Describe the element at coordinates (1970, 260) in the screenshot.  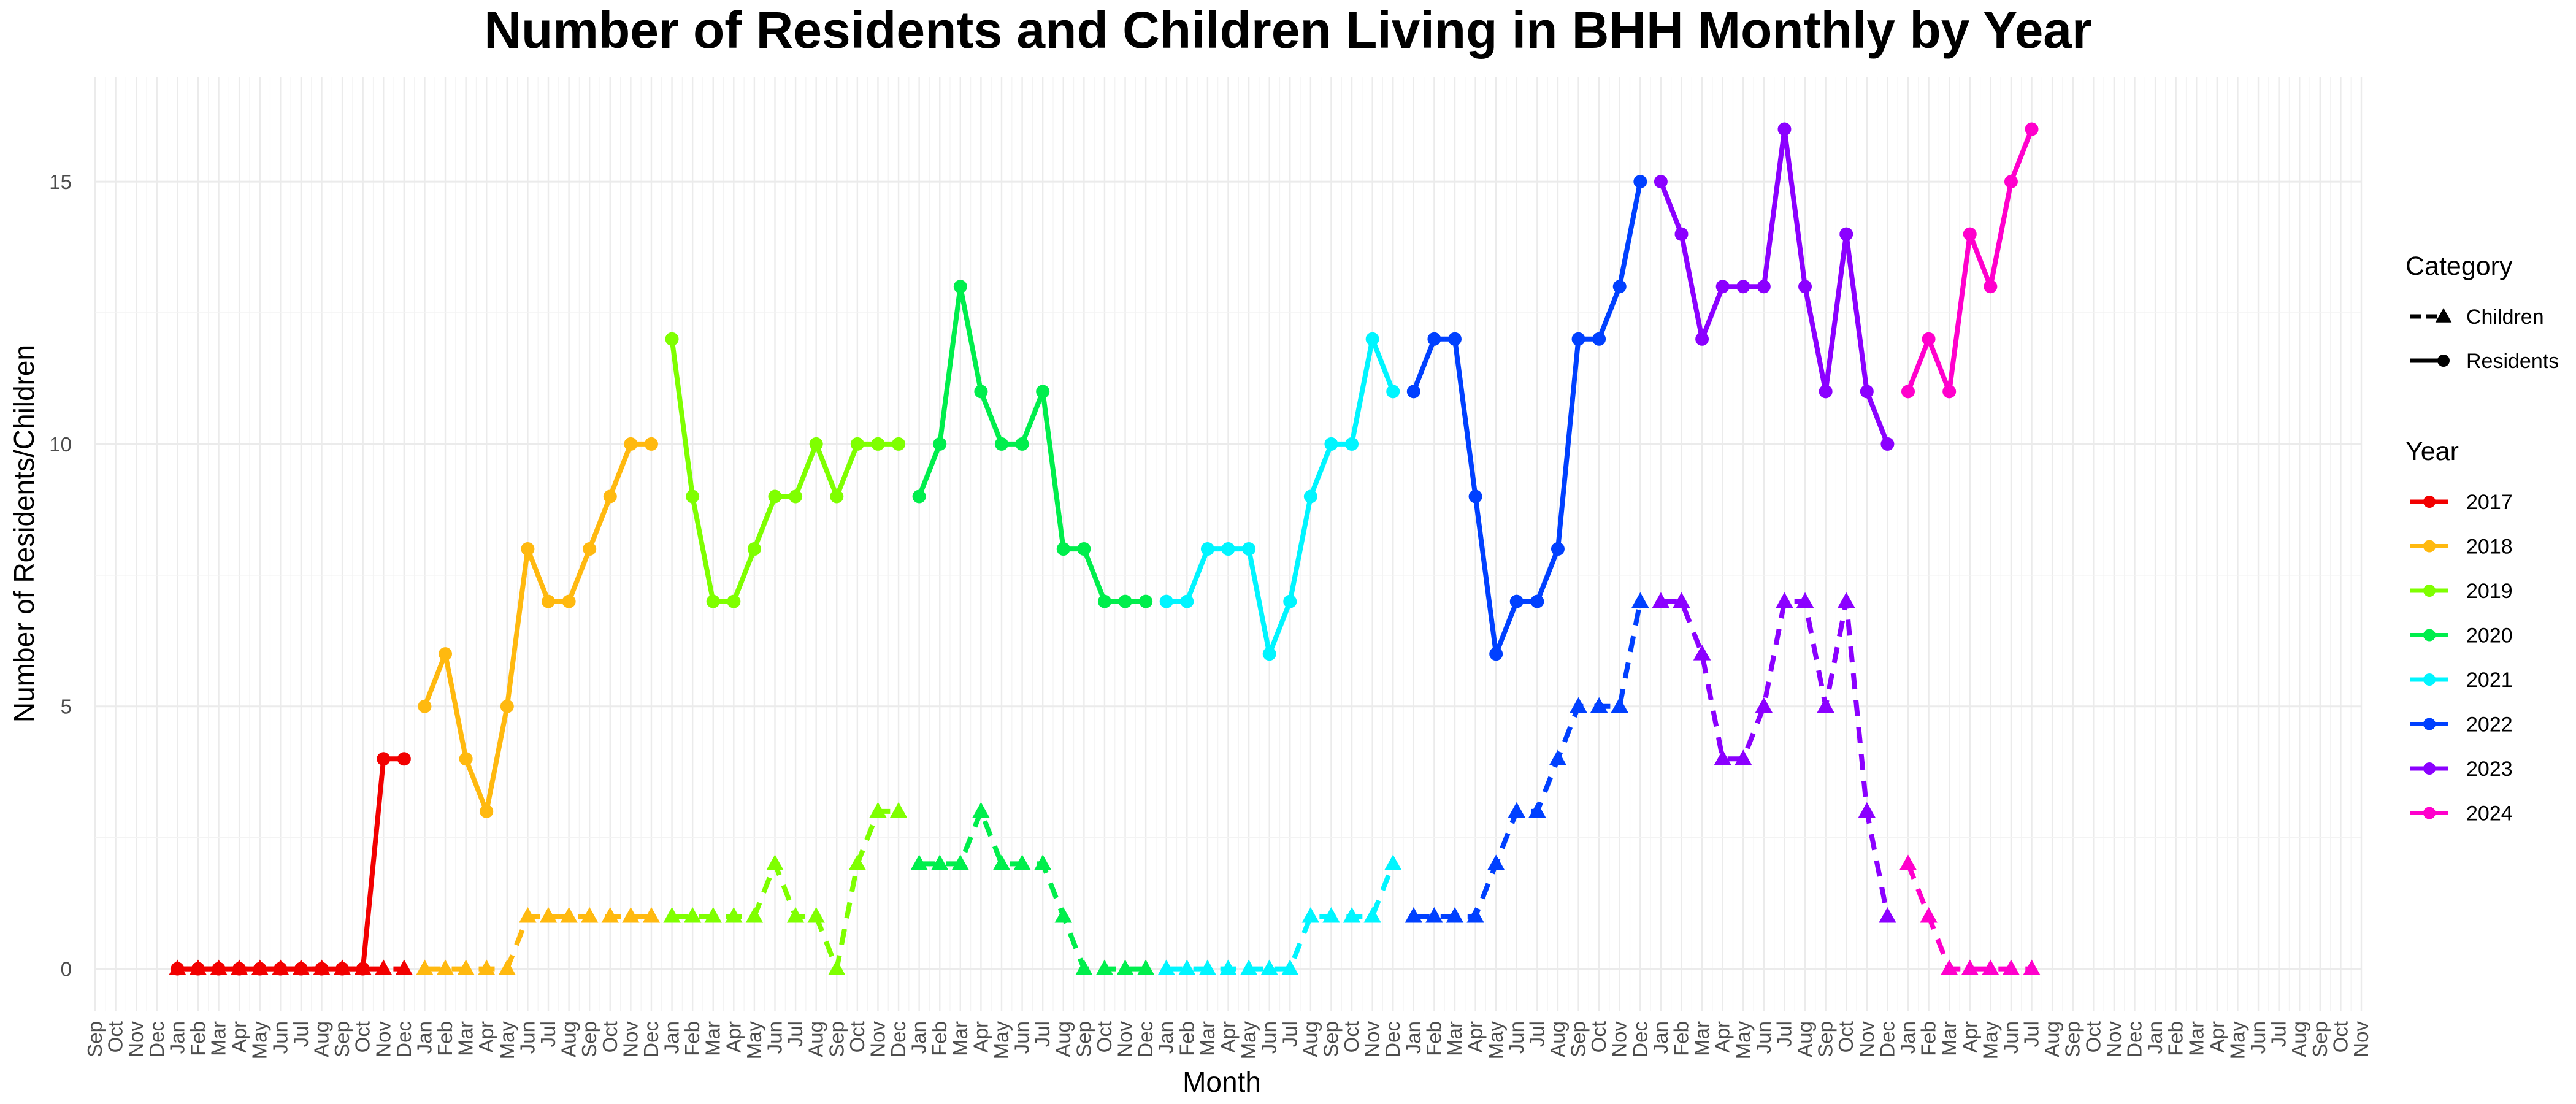
I see `series-2024-residents` at that location.